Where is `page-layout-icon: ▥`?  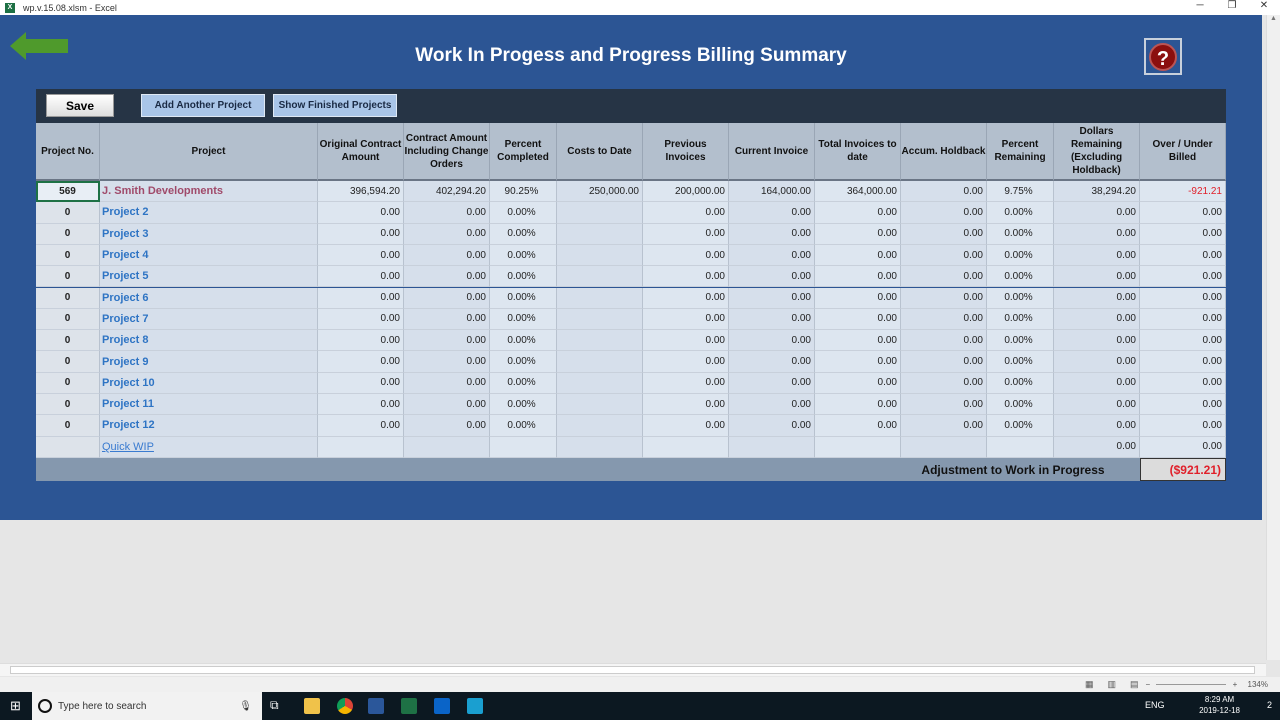
page-layout-icon: ▥ is located at coordinates (1112, 684).